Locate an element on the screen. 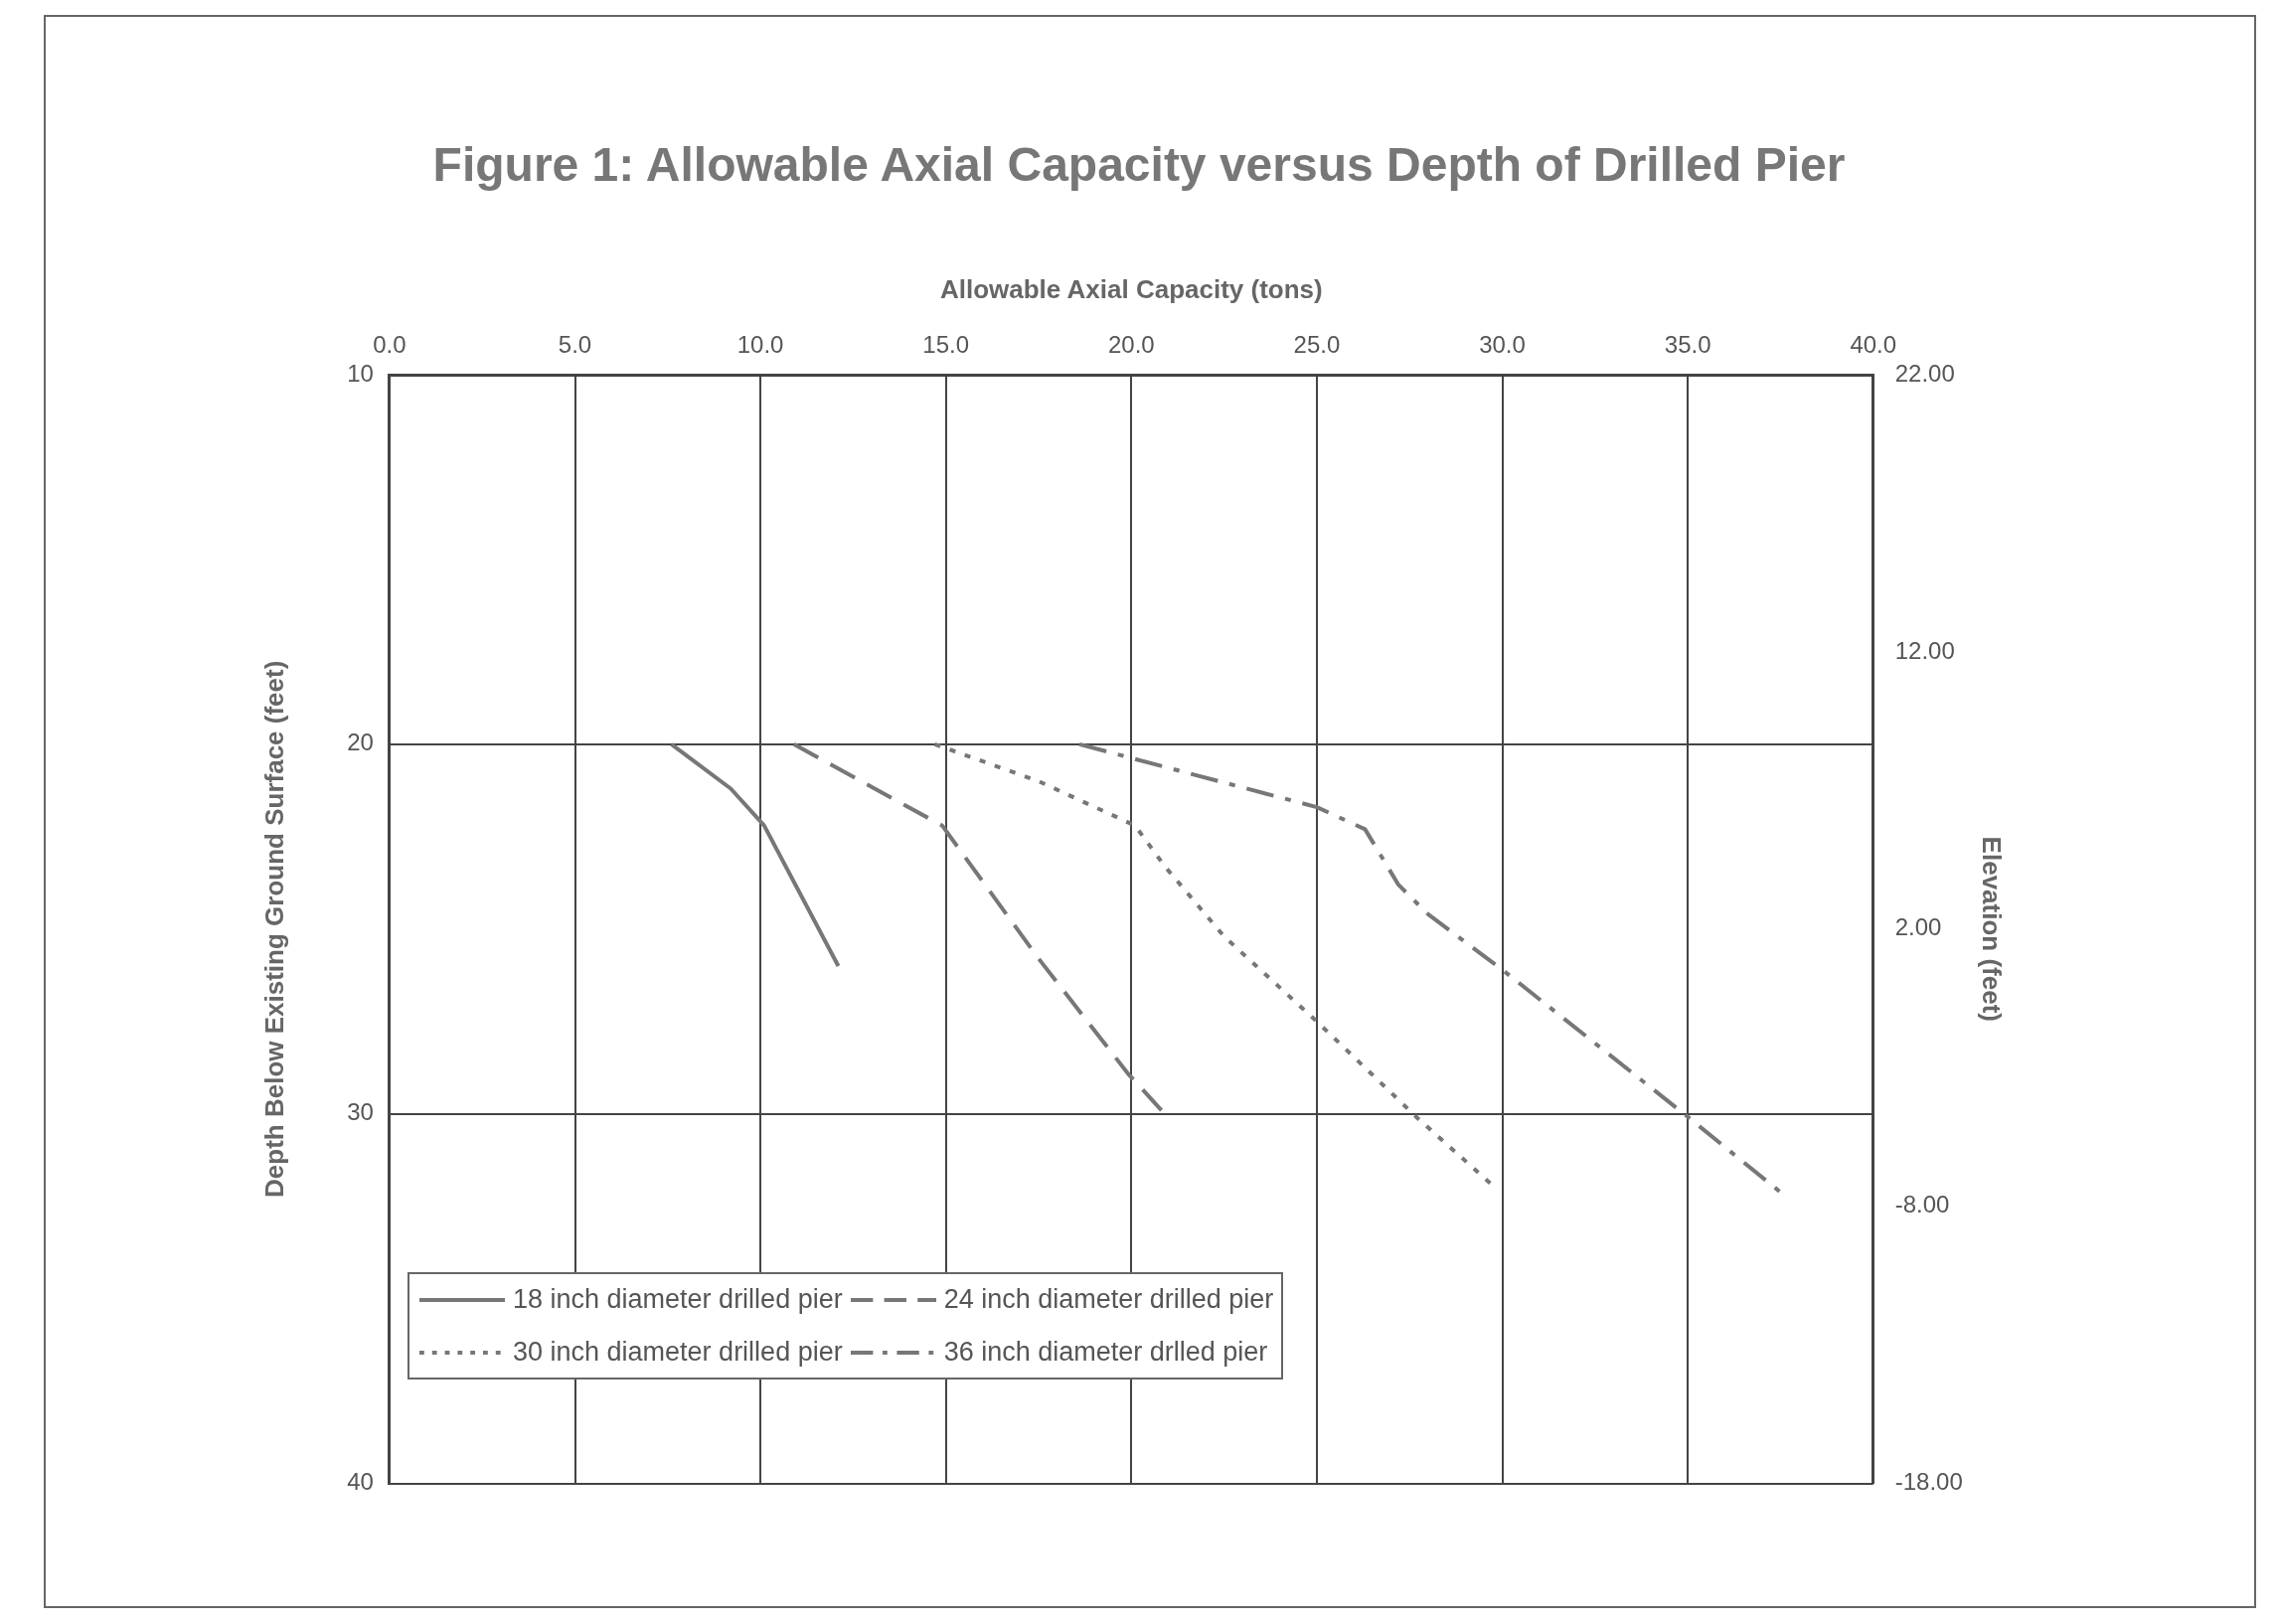 The image size is (2278, 1624). x-axis-title: Allowable Axial Capacity (tons) is located at coordinates (1131, 288).